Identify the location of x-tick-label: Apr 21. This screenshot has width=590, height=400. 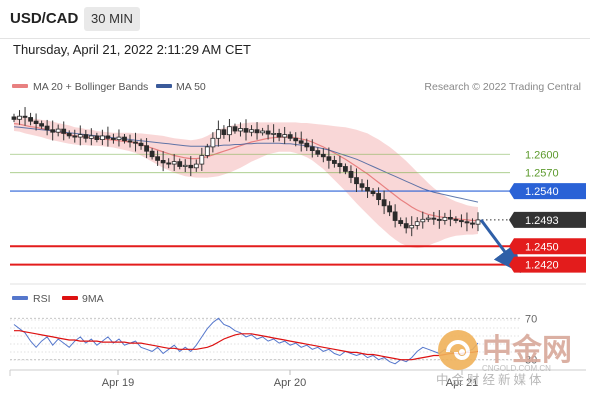
(462, 383).